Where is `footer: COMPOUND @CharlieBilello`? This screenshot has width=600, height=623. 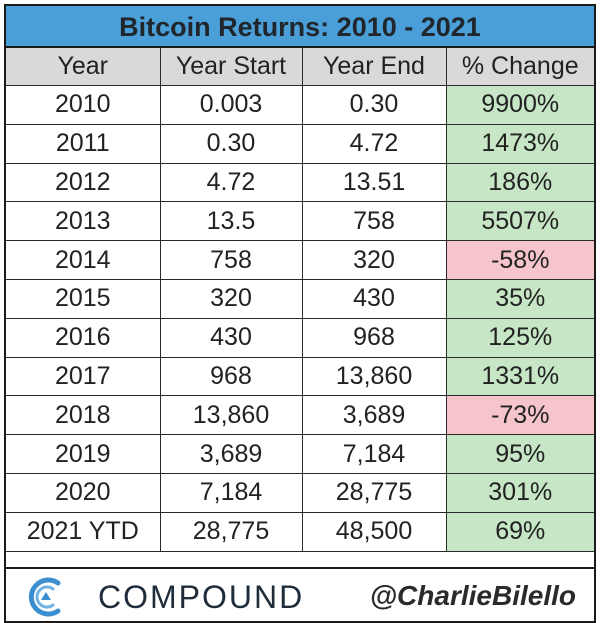 footer: COMPOUND @CharlieBilello is located at coordinates (300, 594).